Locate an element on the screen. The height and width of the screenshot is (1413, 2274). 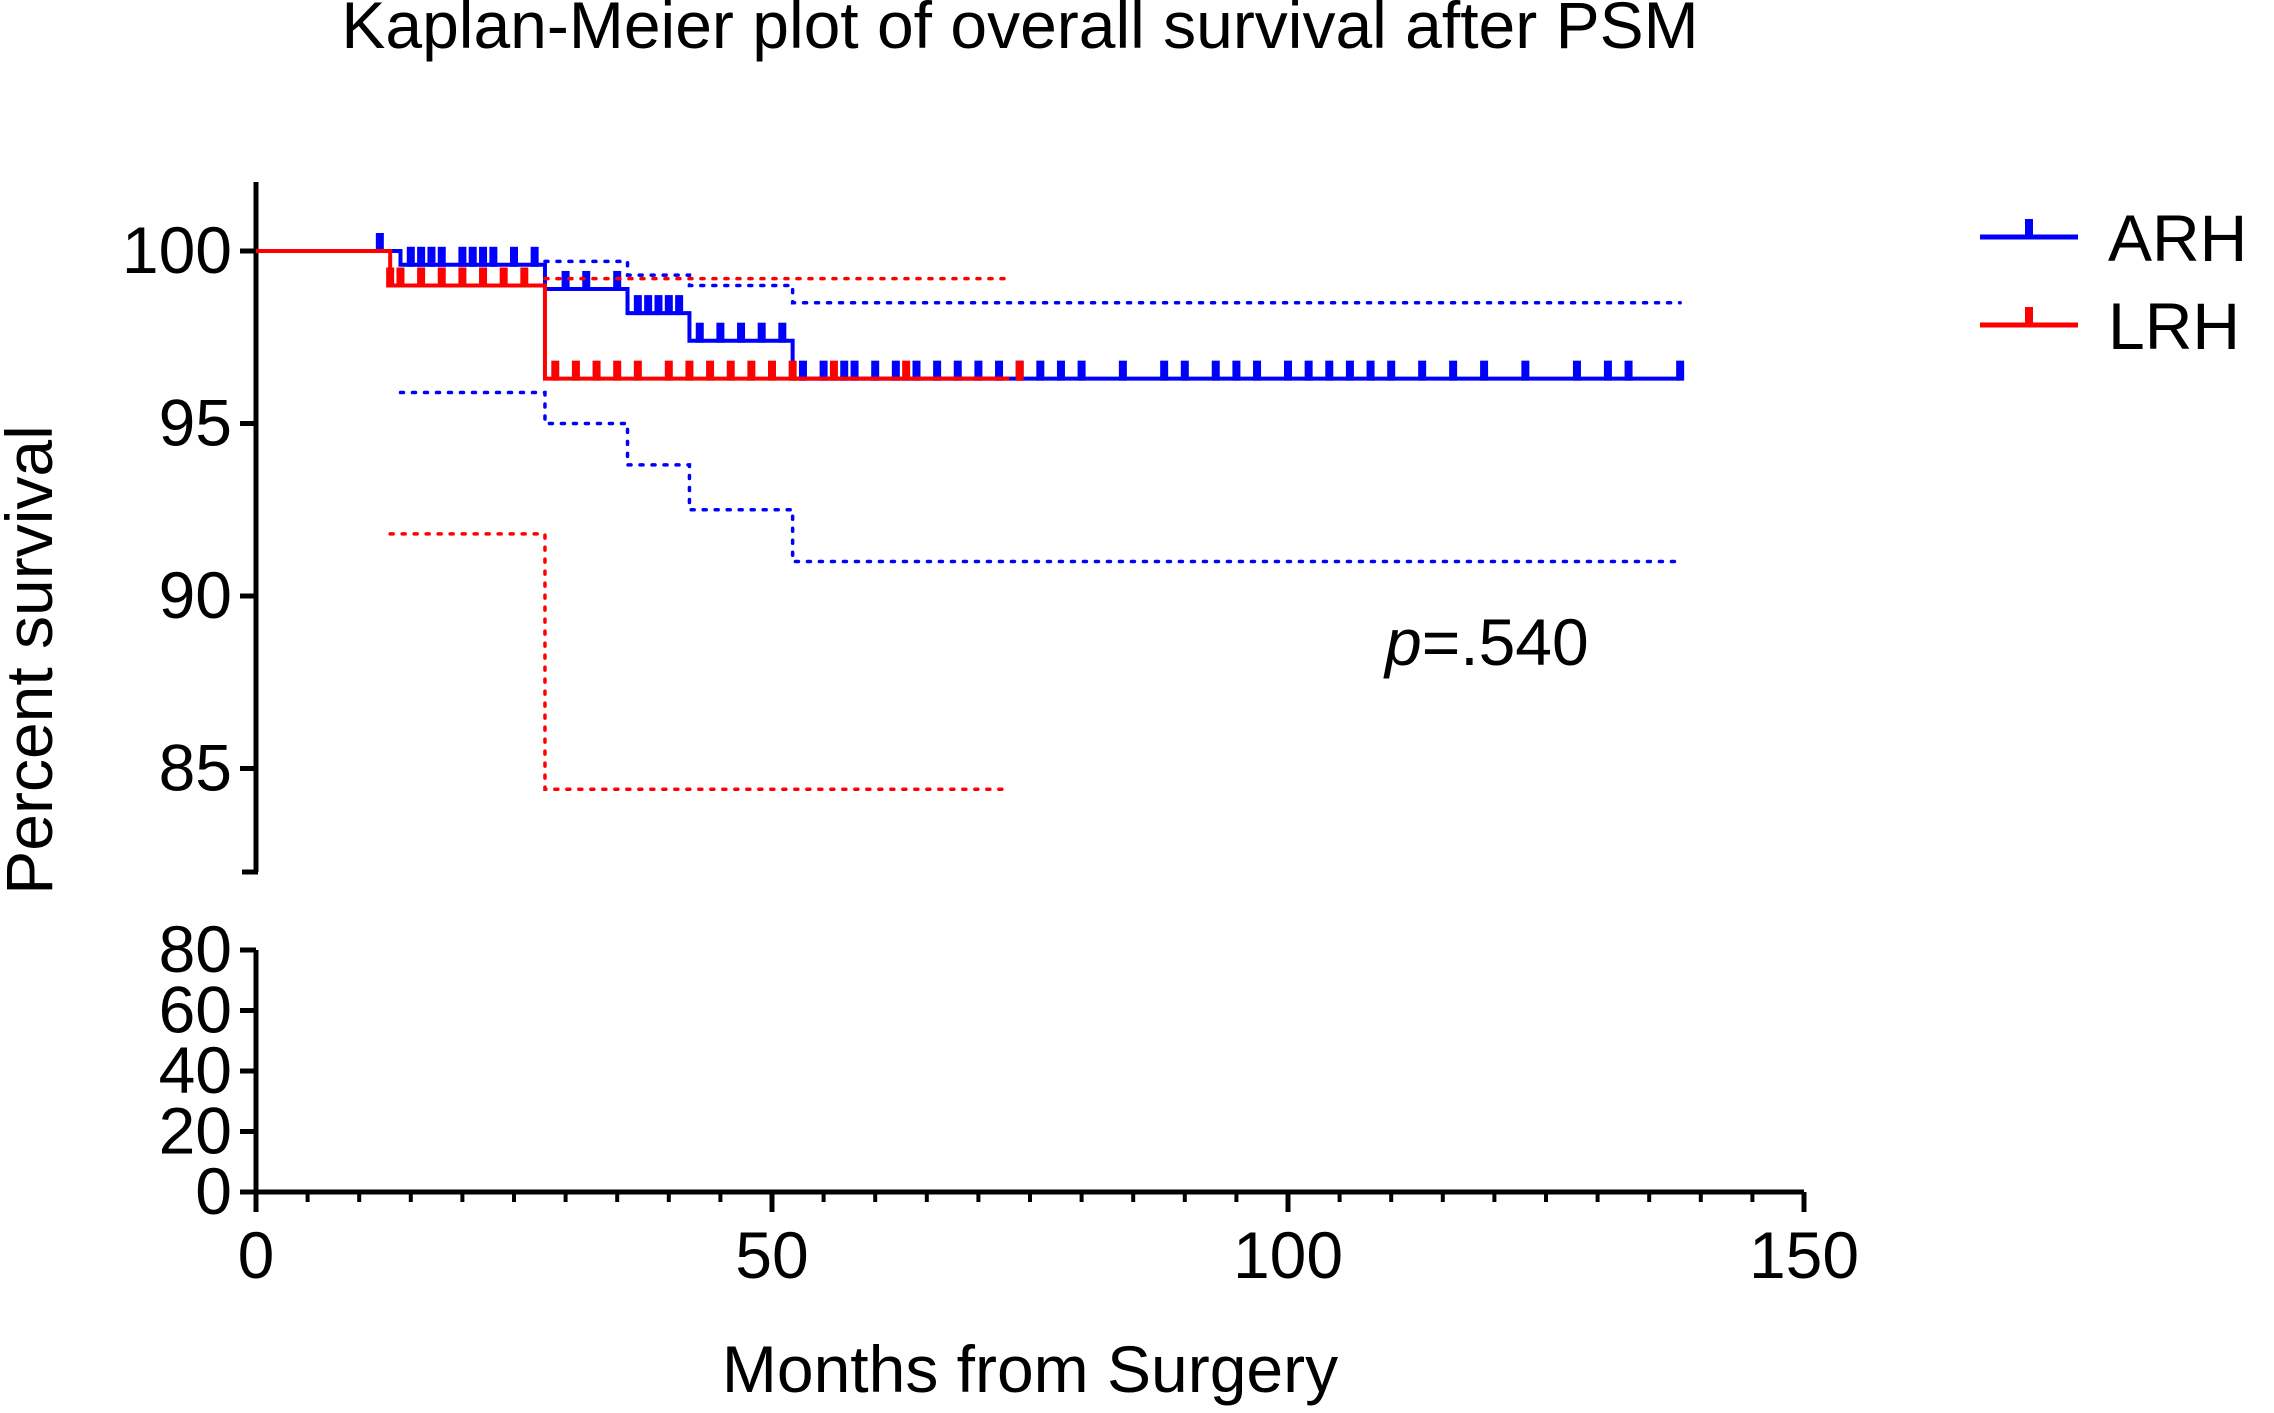
lower-y-tick-label: 80 is located at coordinates (195, 949).